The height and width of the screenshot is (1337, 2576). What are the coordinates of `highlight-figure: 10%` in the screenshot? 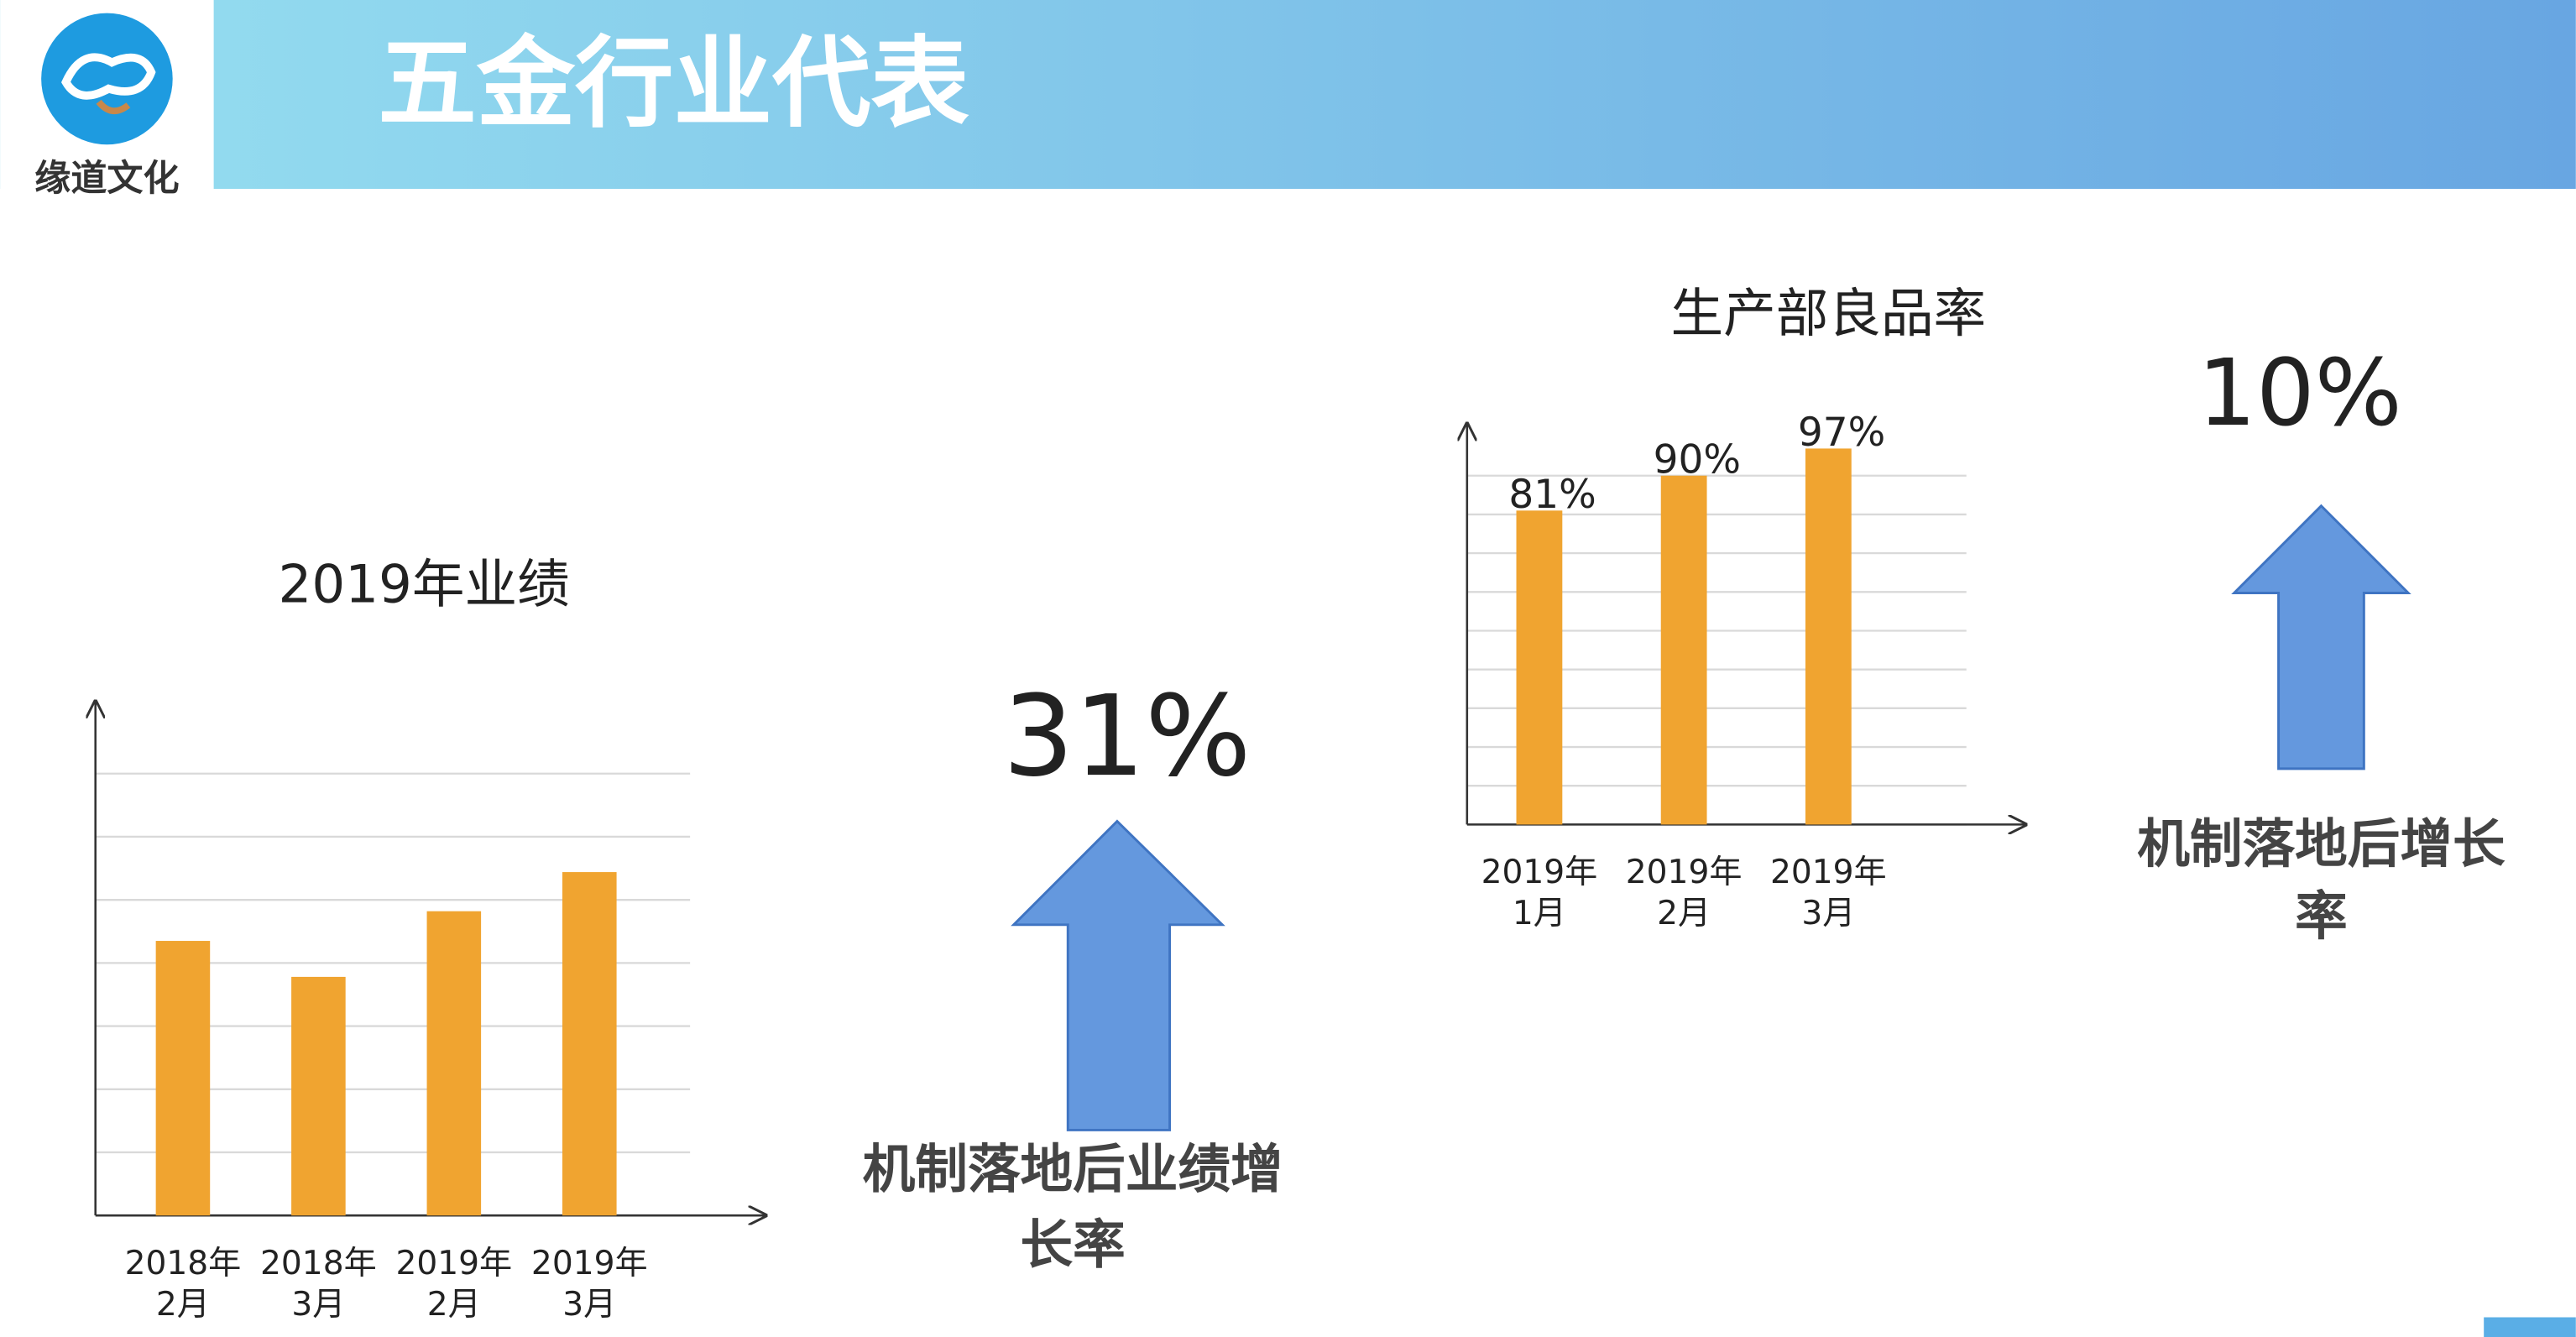 It's located at (2299, 393).